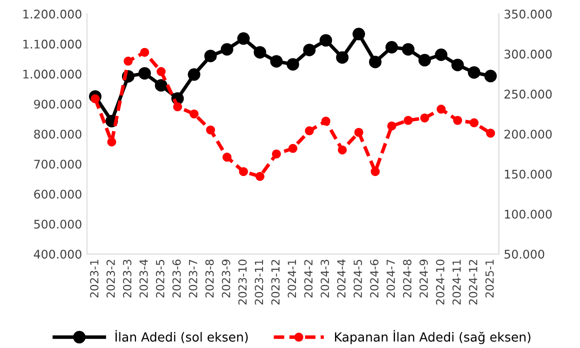 The width and height of the screenshot is (580, 348). Describe the element at coordinates (528, 174) in the screenshot. I see `y2-tick-label: 150.000` at that location.